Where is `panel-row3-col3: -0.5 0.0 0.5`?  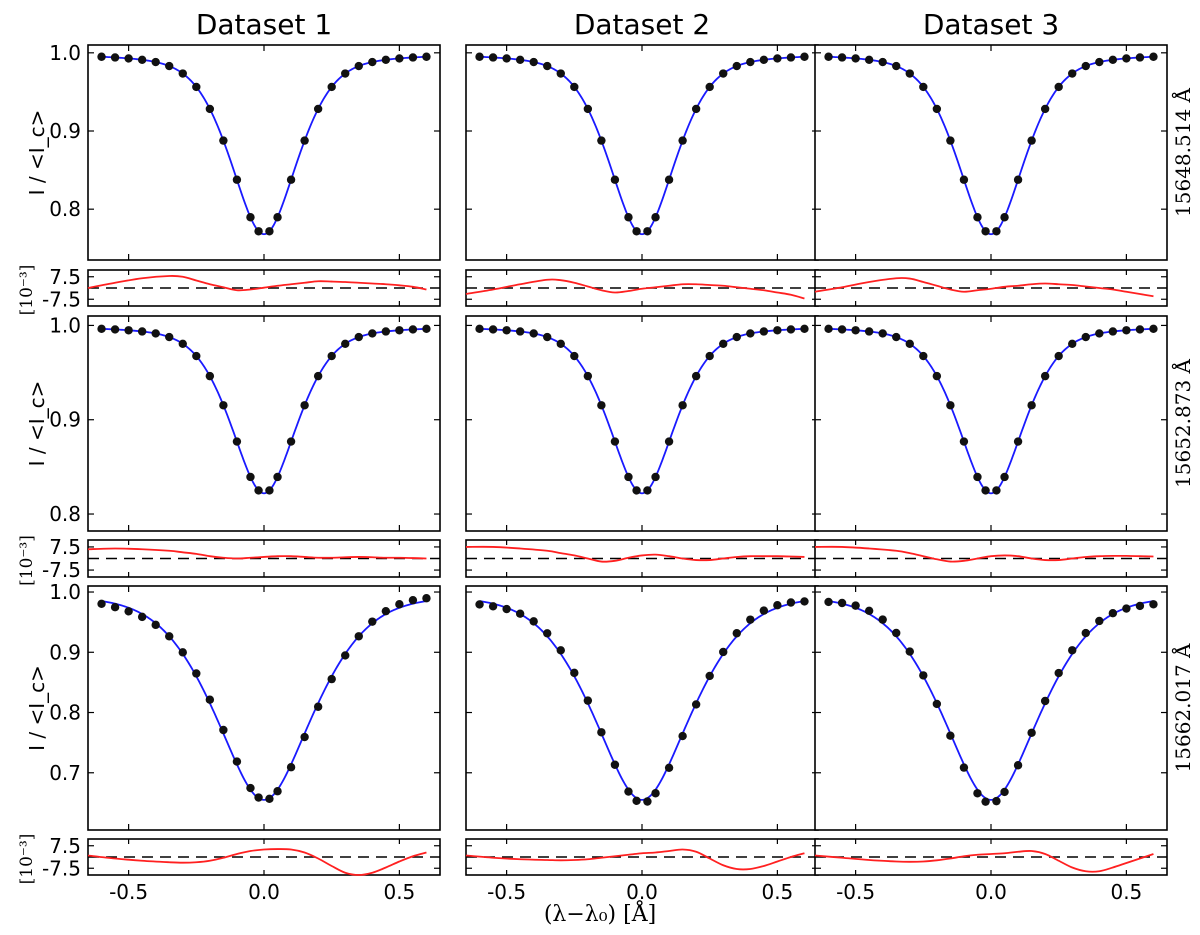 panel-row3-col3: -0.5 0.0 0.5 is located at coordinates (991, 744).